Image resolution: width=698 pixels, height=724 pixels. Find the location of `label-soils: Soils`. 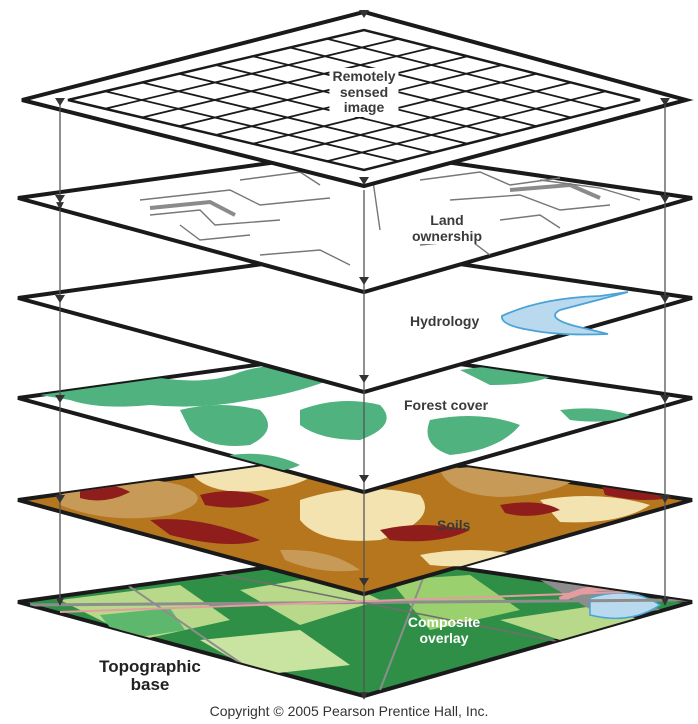

label-soils: Soils is located at coordinates (454, 525).